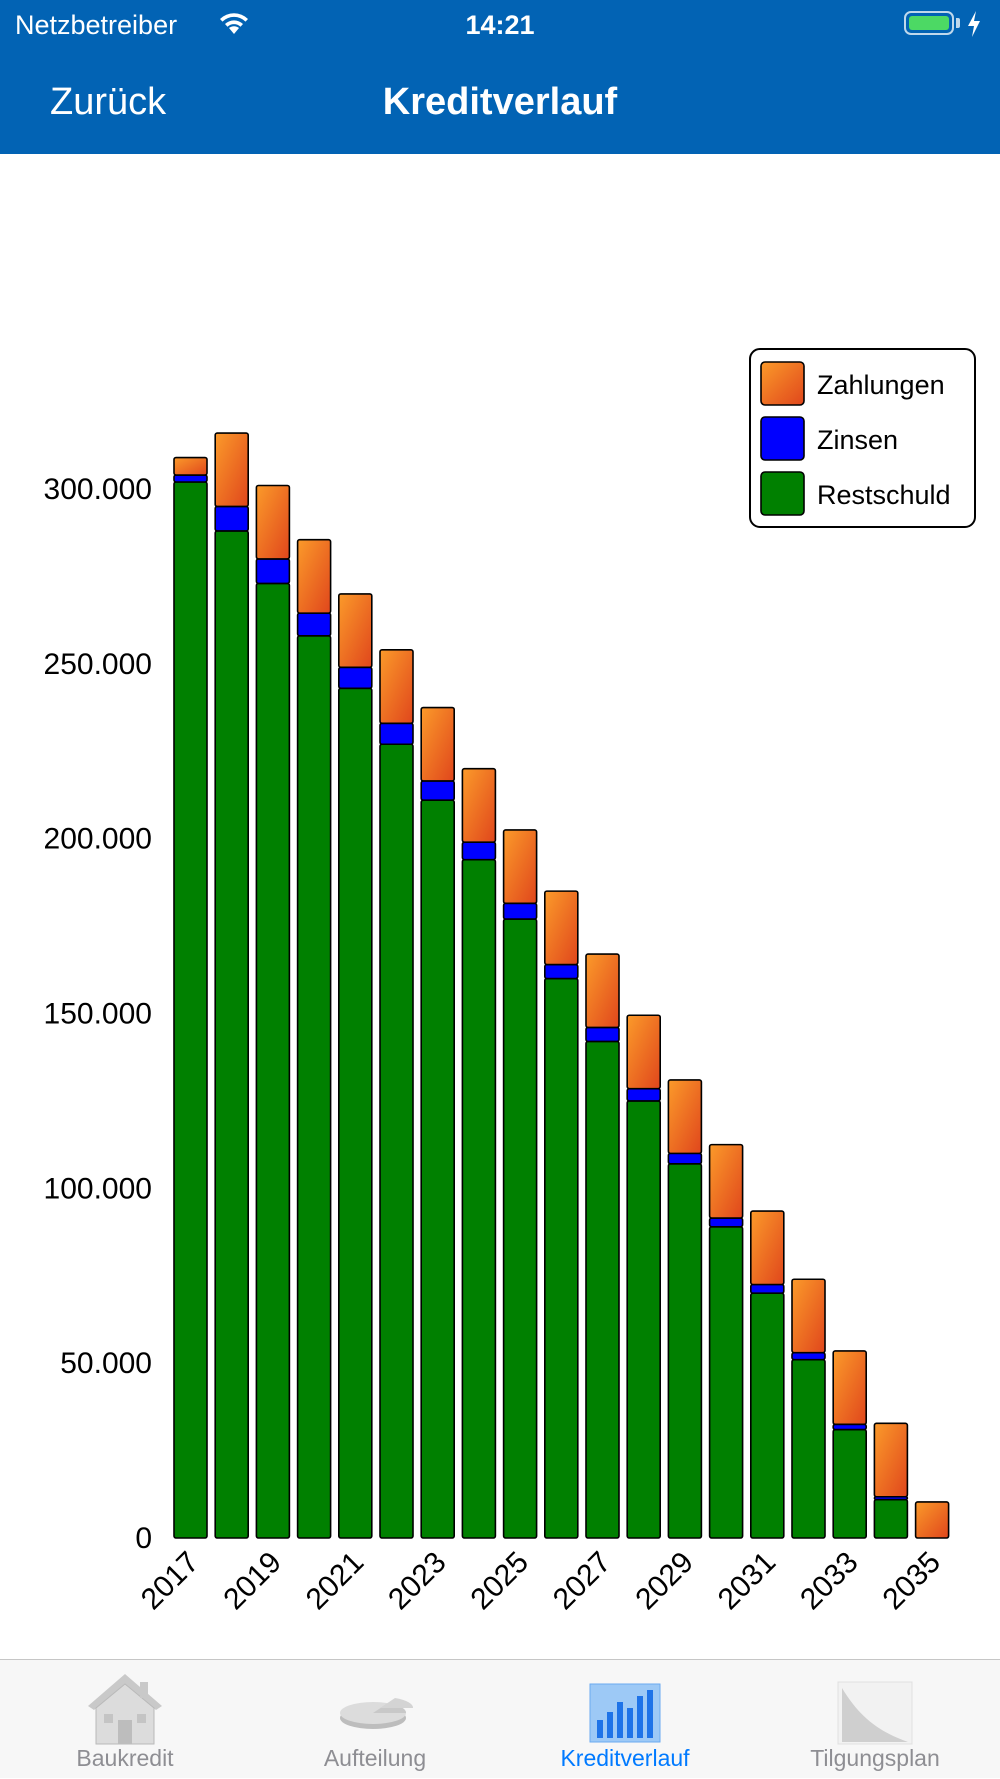  What do you see at coordinates (125, 1709) in the screenshot?
I see `house-icon` at bounding box center [125, 1709].